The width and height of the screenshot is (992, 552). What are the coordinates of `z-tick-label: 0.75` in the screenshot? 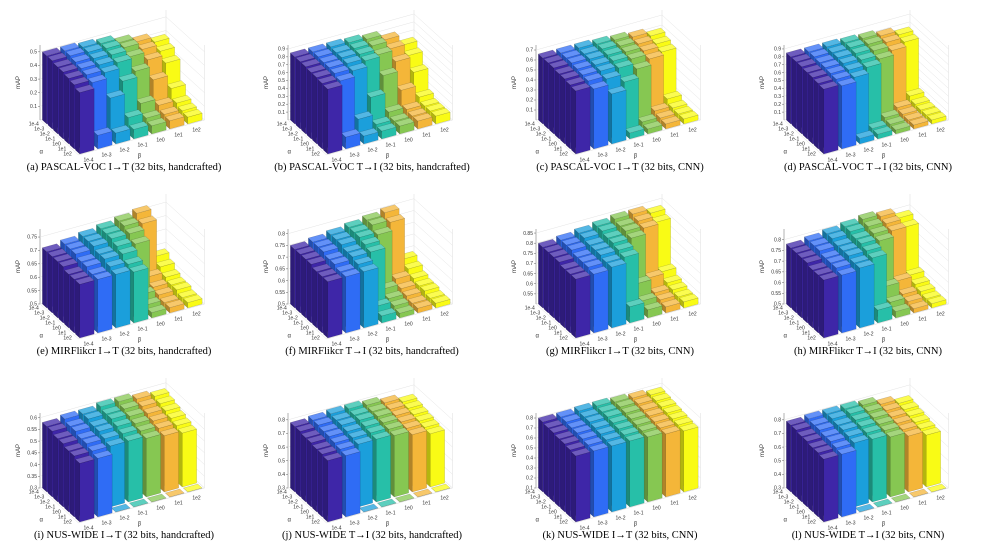 It's located at (32, 238).